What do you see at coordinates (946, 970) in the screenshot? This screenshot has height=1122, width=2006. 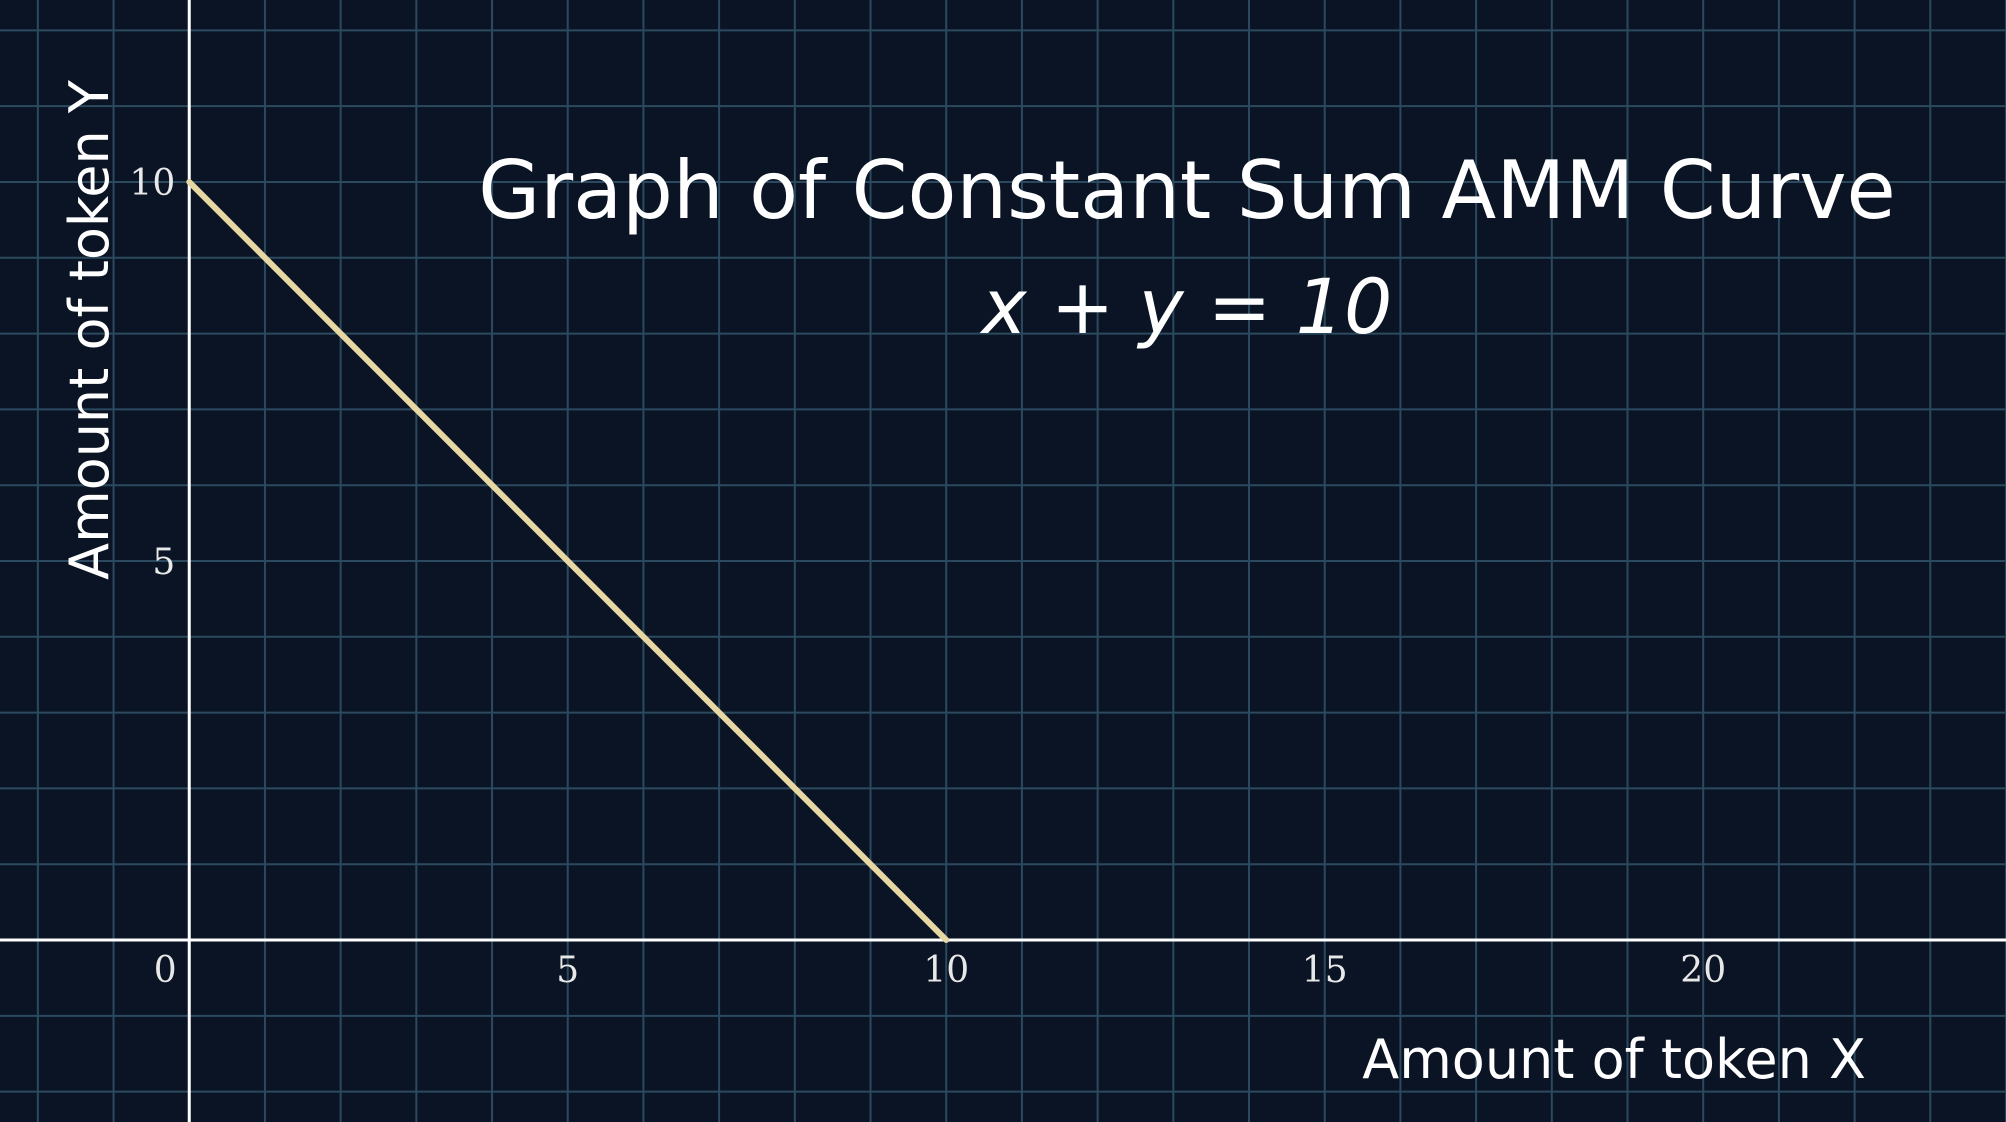 I see `x-tick-label: 10` at bounding box center [946, 970].